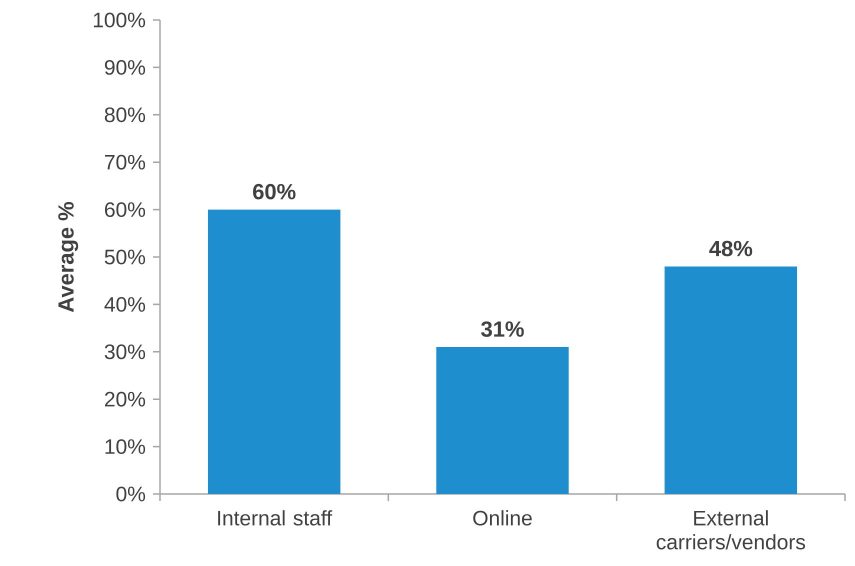 Image resolution: width=855 pixels, height=566 pixels. What do you see at coordinates (125, 352) in the screenshot?
I see `y-tick-label: 30%` at bounding box center [125, 352].